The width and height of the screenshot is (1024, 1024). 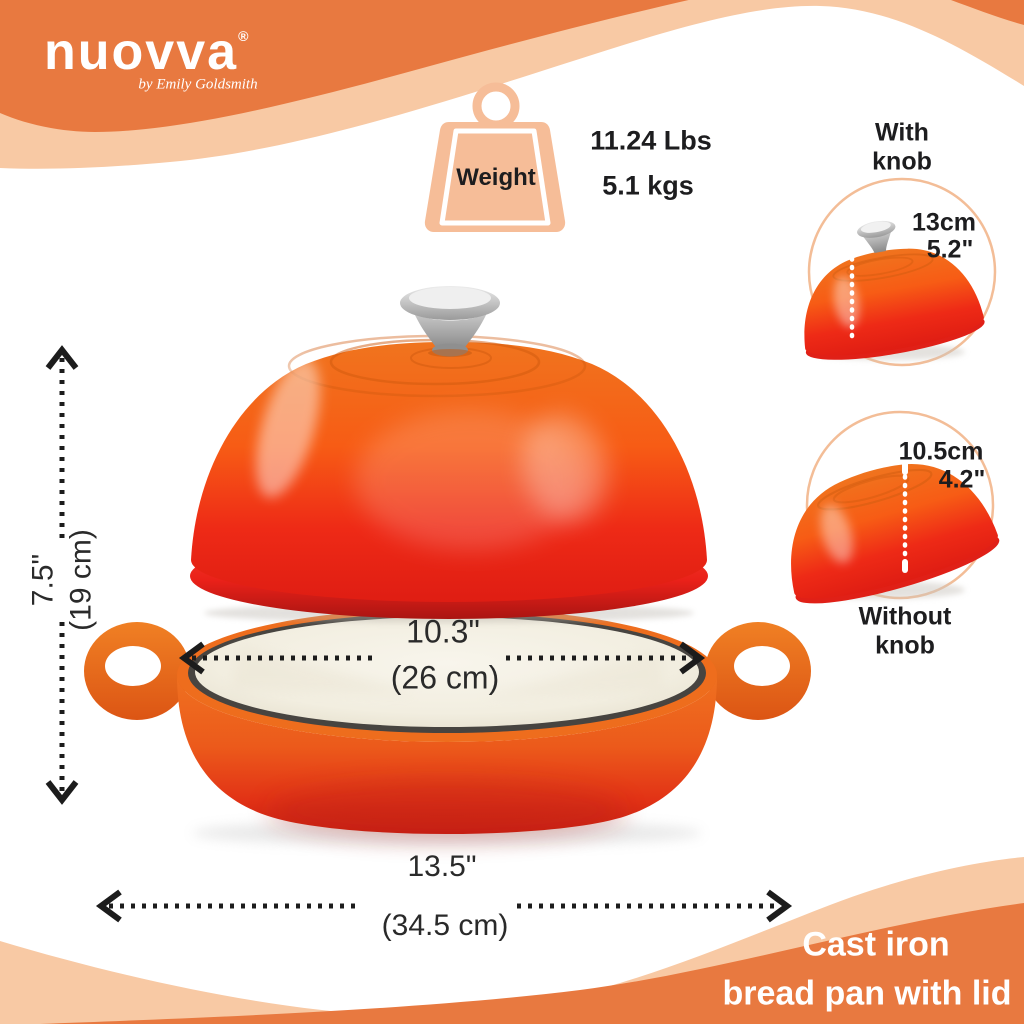 I want to click on overall-width-metric: (34.5 cm), so click(x=445, y=925).